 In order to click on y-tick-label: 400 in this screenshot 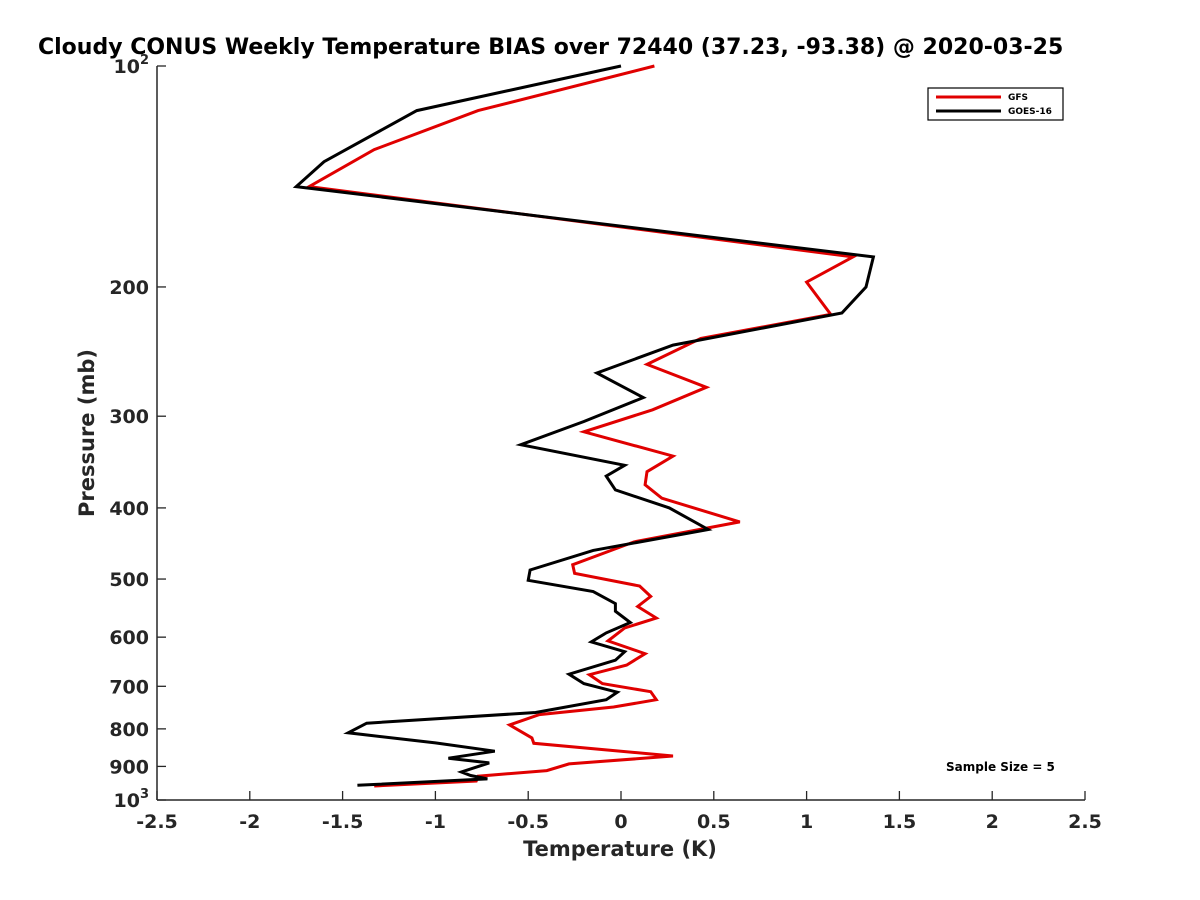, I will do `click(129, 509)`.